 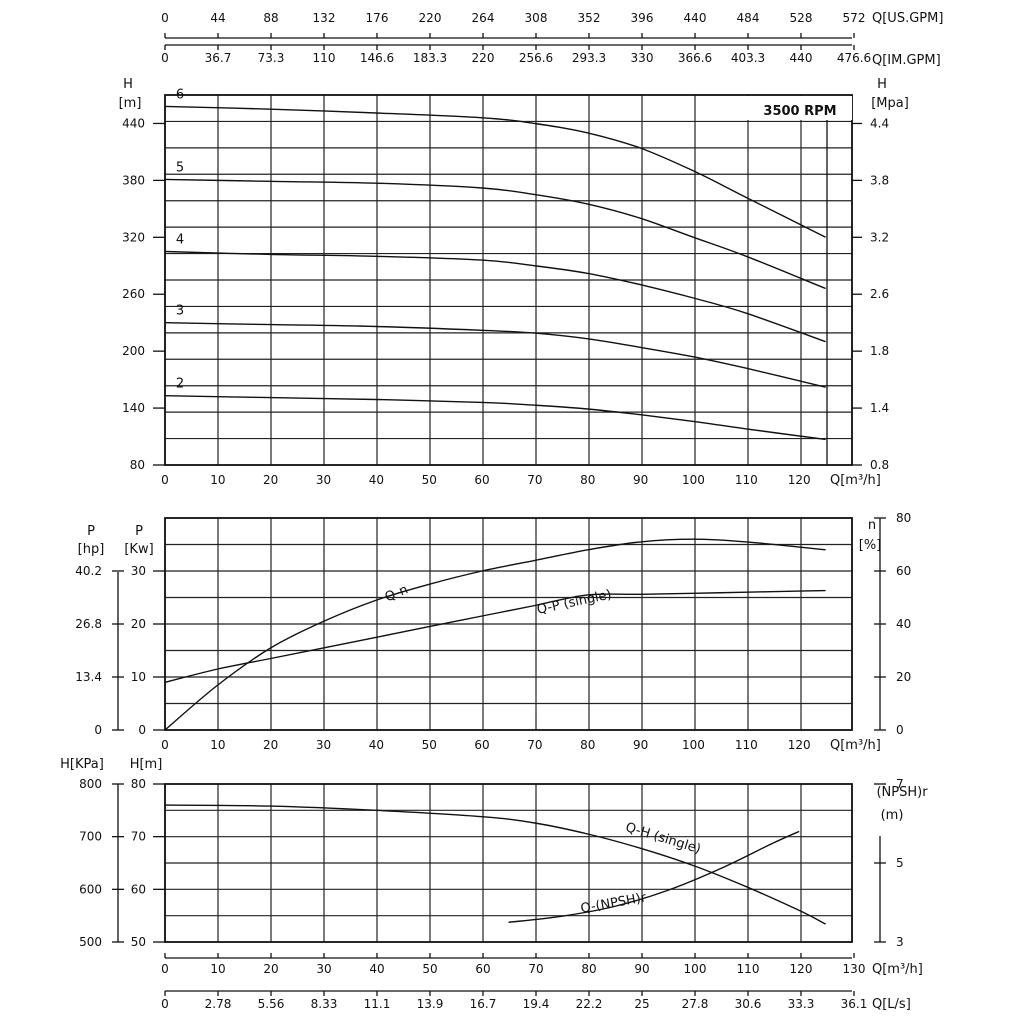 What do you see at coordinates (854, 1004) in the screenshot?
I see `q-ls-tick-label: 36.1` at bounding box center [854, 1004].